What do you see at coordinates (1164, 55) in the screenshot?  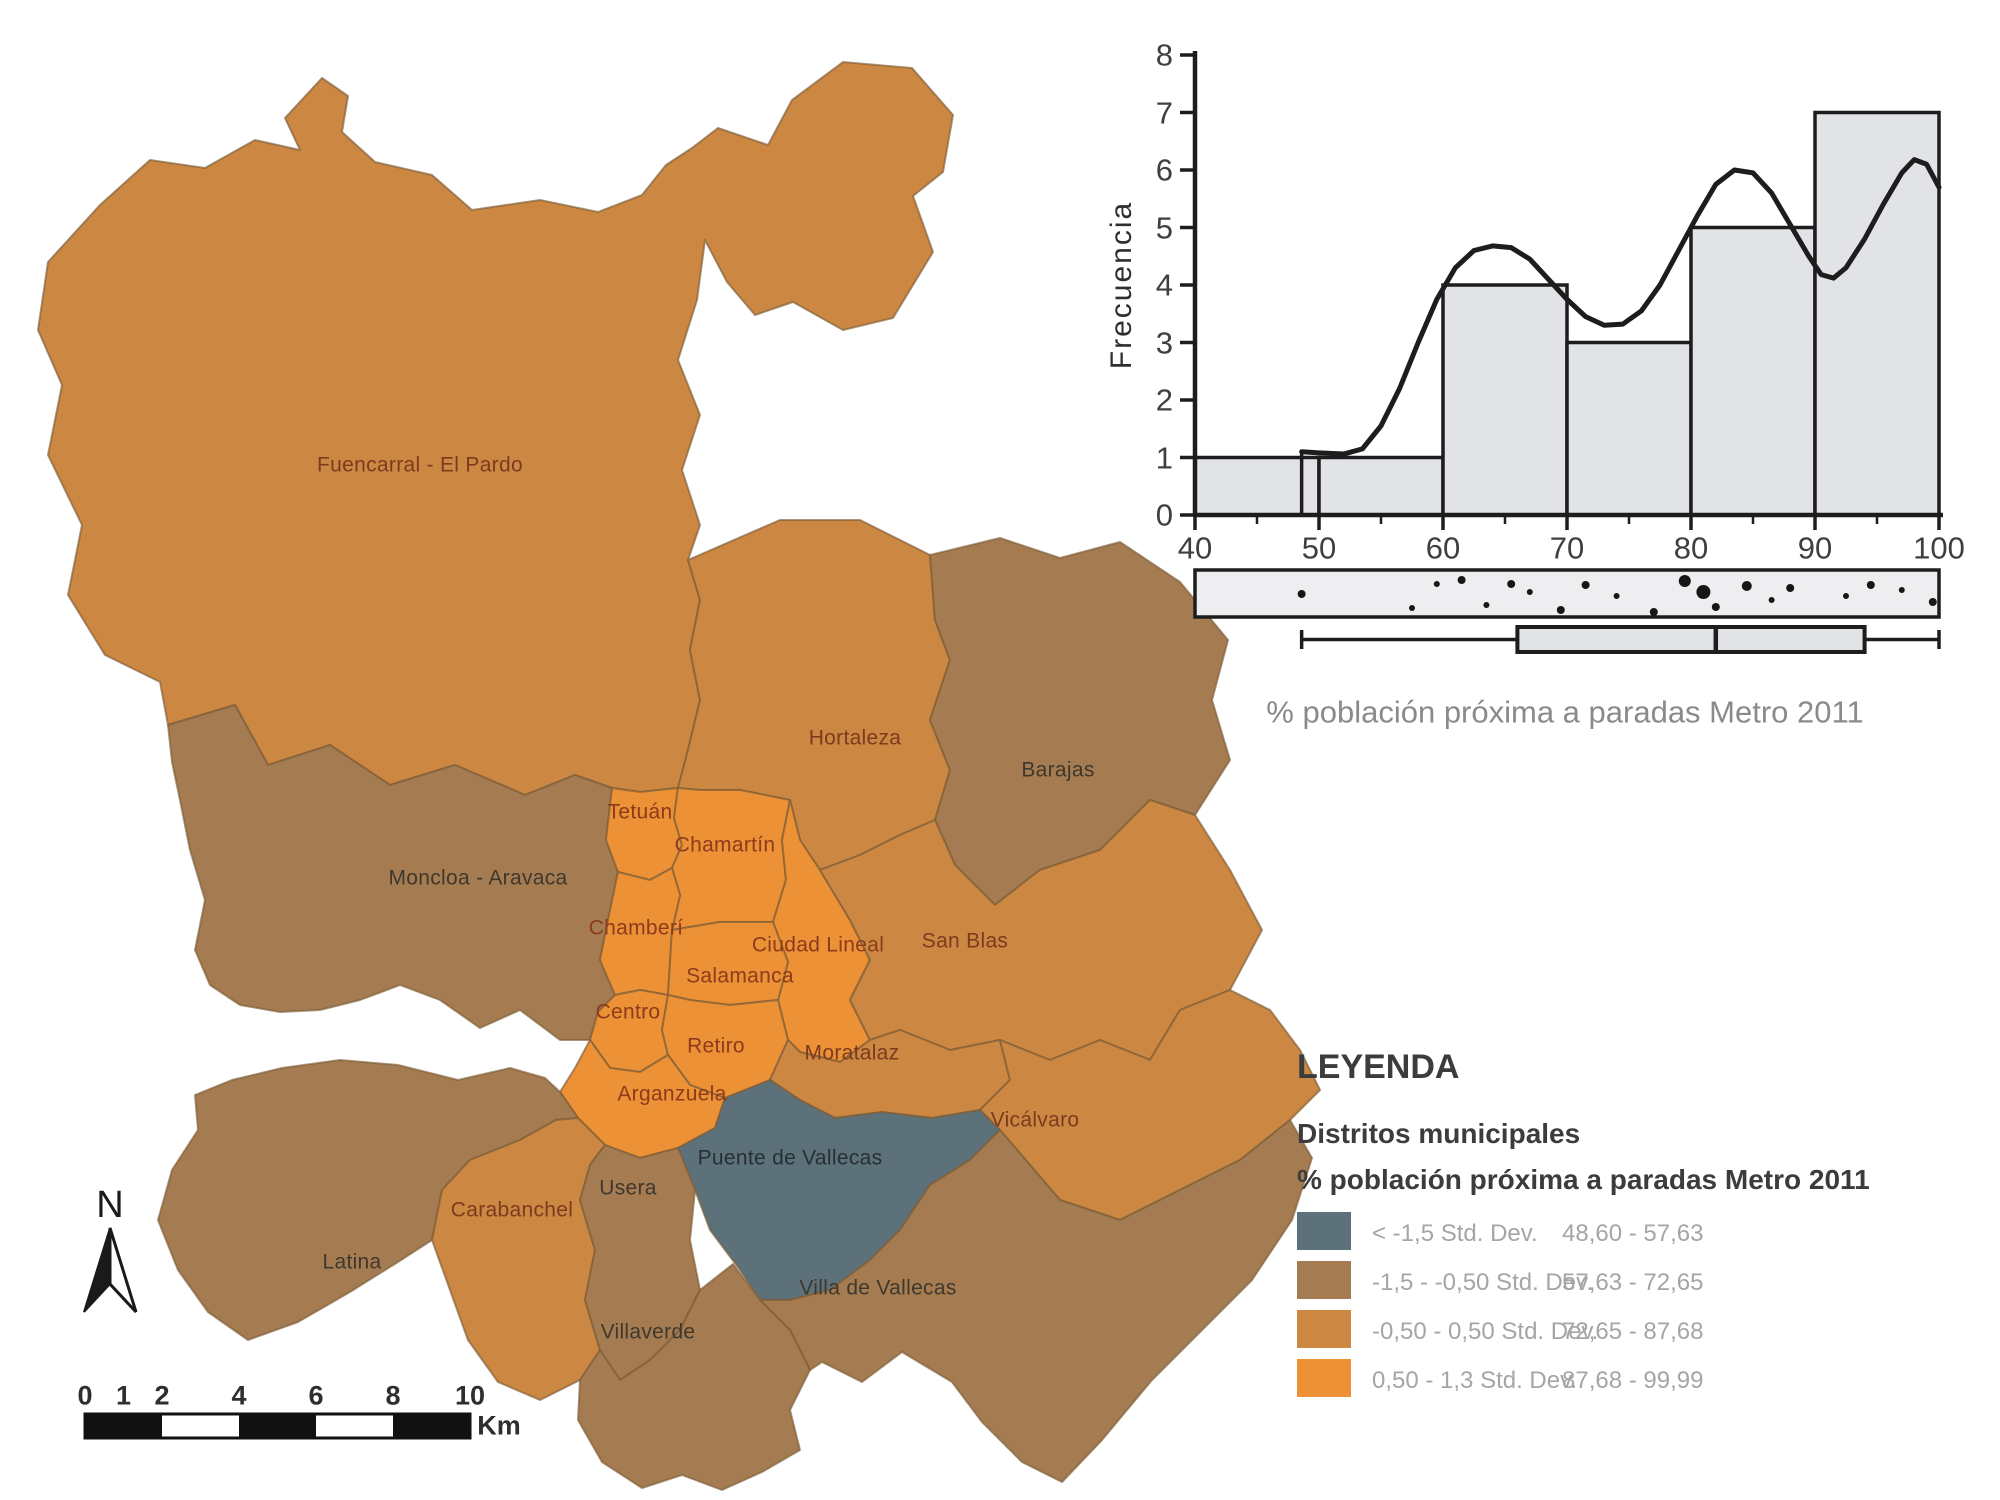 I see `y-tick-label: 8` at bounding box center [1164, 55].